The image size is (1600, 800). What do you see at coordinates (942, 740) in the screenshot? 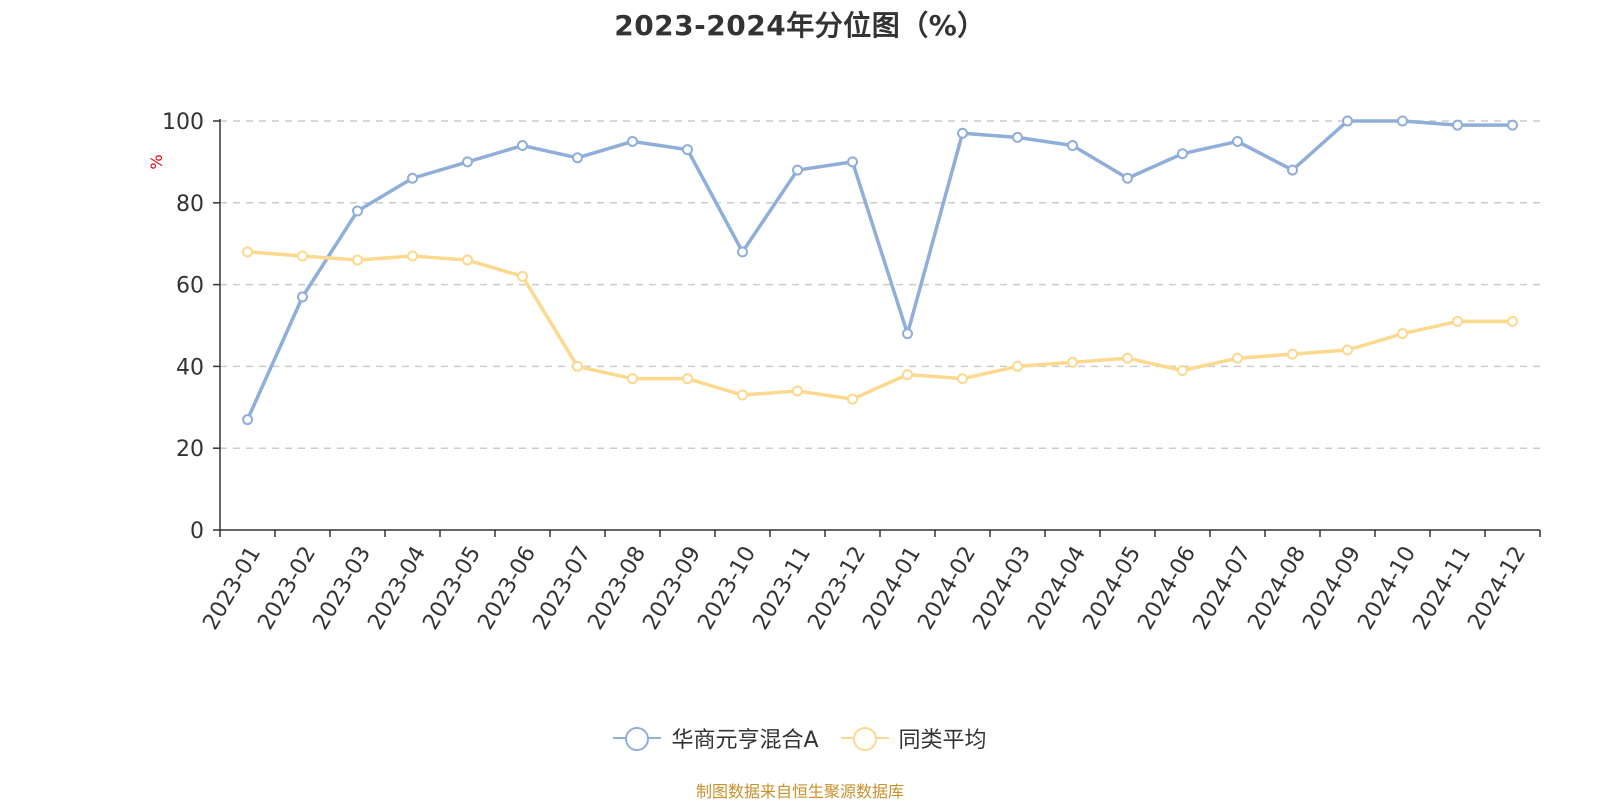
I see `legend-label-series-2: 同类平均` at bounding box center [942, 740].